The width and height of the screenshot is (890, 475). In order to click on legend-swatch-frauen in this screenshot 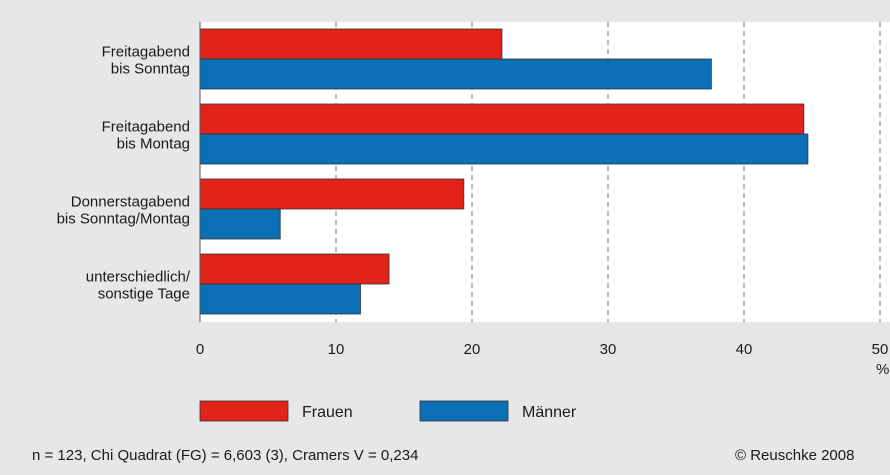, I will do `click(244, 411)`.